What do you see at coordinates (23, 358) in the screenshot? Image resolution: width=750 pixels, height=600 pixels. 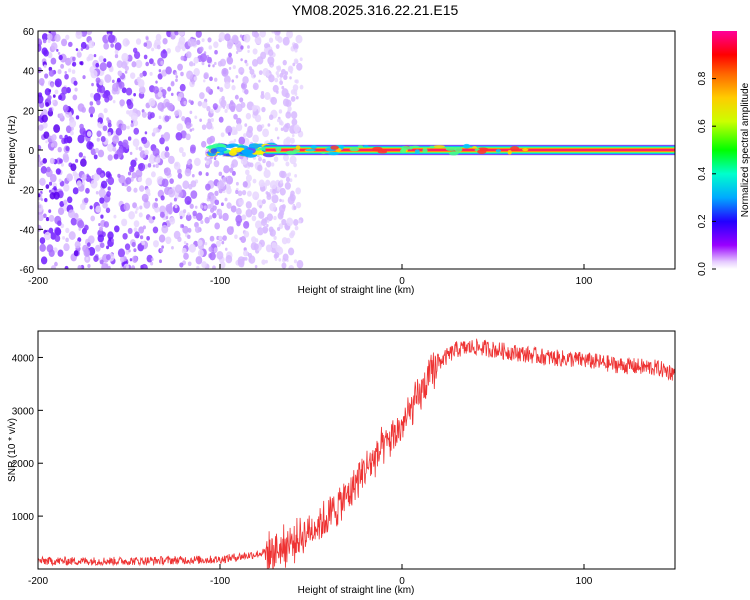 I see `snr-ytick-label: 4000` at bounding box center [23, 358].